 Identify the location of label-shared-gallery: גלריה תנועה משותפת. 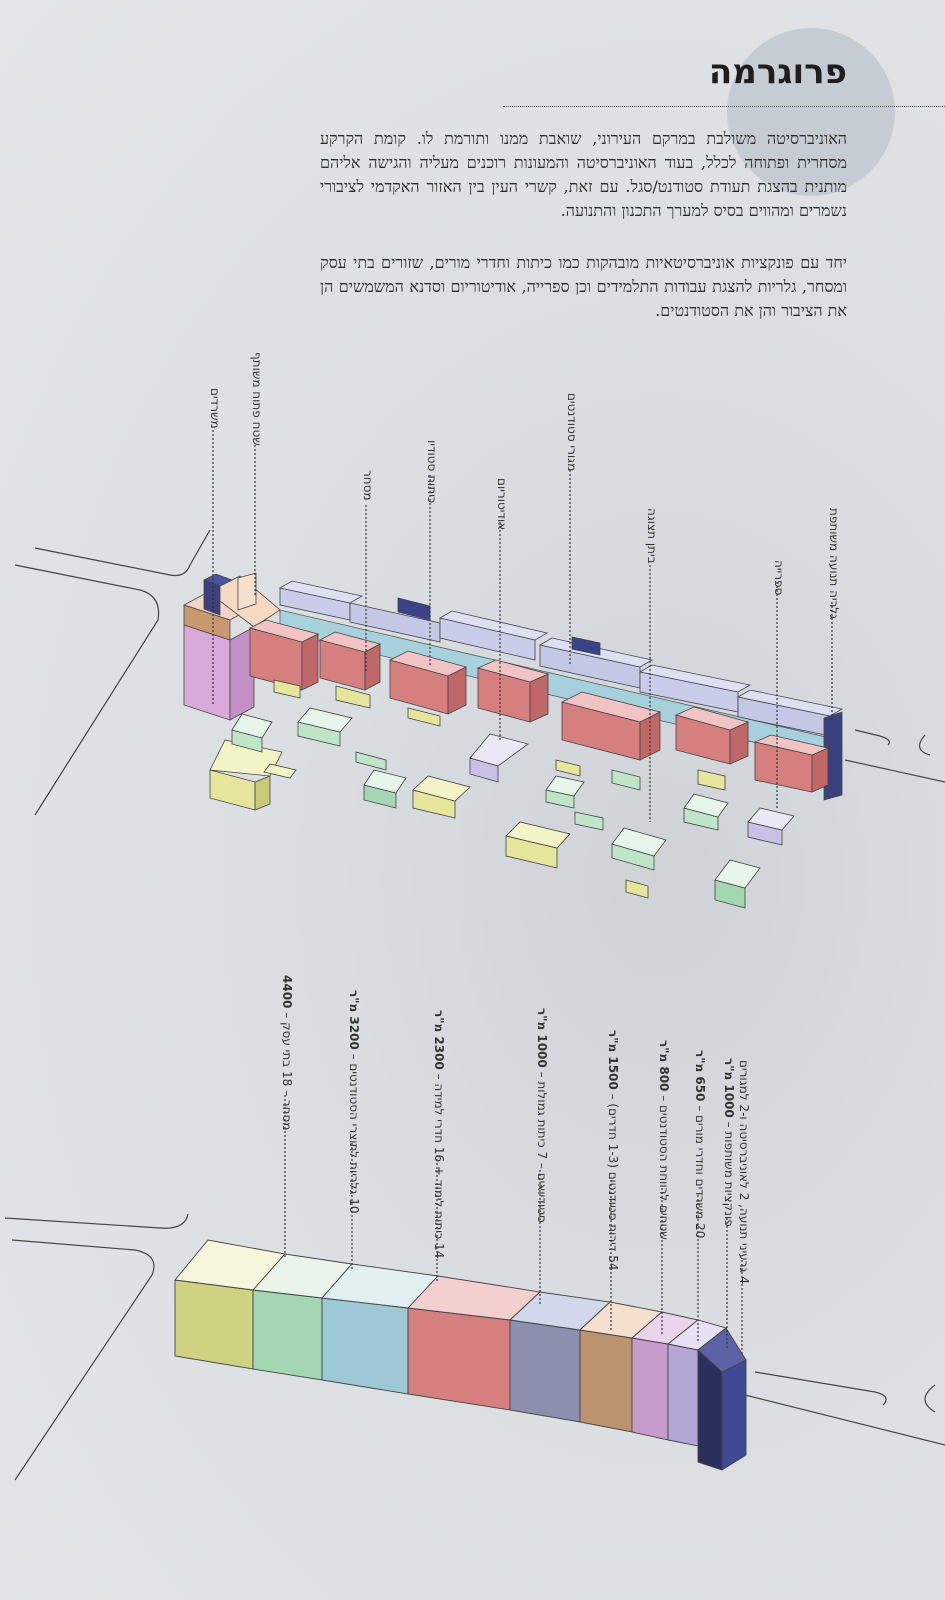
(834, 564).